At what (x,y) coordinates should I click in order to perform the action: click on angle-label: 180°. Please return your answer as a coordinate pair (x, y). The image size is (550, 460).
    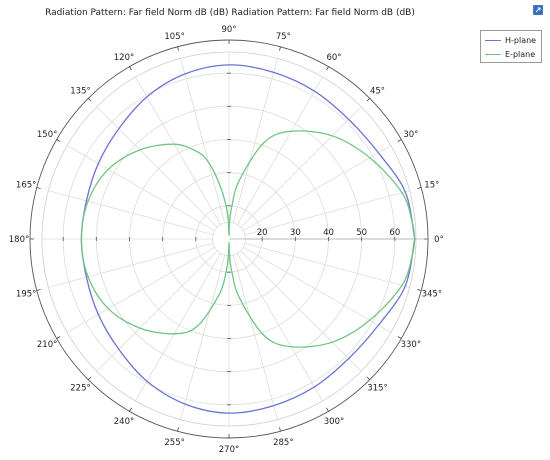
    Looking at the image, I should click on (19, 240).